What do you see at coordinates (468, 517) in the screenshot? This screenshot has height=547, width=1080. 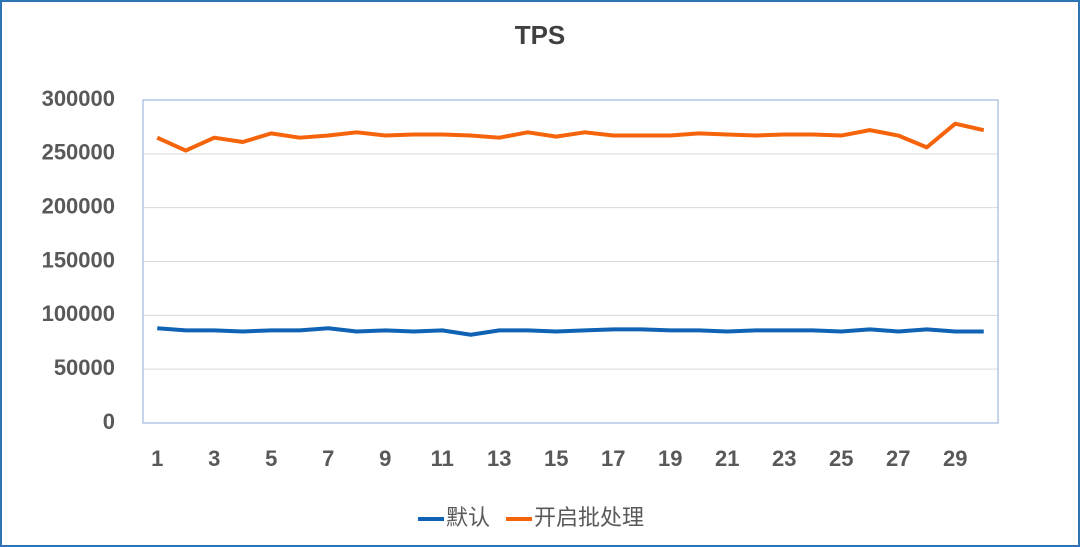 I see `legend-label: 默认` at bounding box center [468, 517].